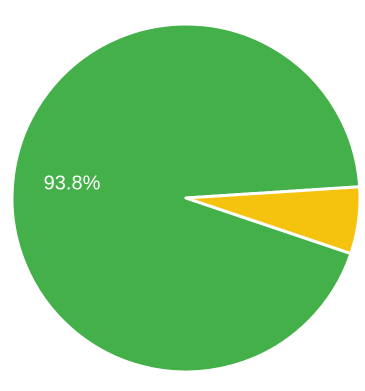  Describe the element at coordinates (273, 220) in the screenshot. I see `pie-slice-minor` at that location.